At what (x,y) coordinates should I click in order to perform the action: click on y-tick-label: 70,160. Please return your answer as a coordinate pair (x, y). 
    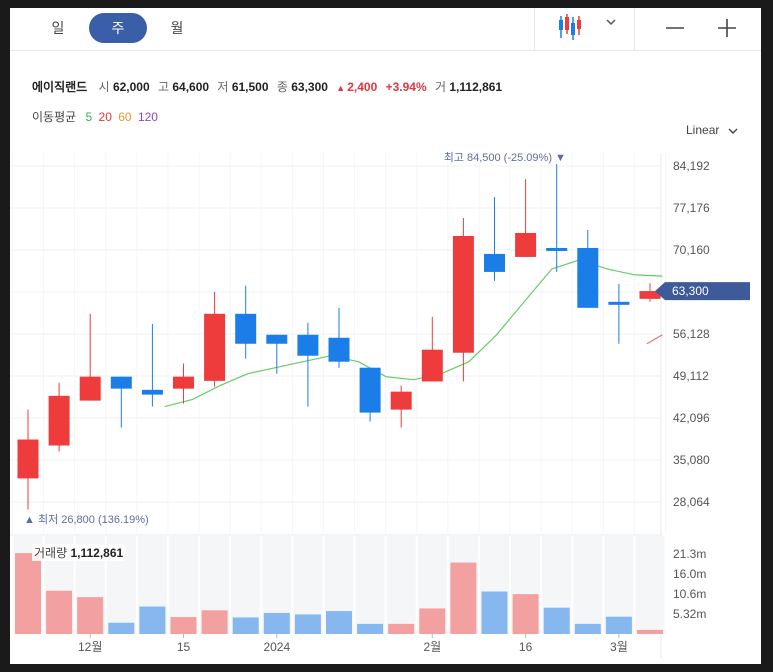
    Looking at the image, I should click on (691, 250).